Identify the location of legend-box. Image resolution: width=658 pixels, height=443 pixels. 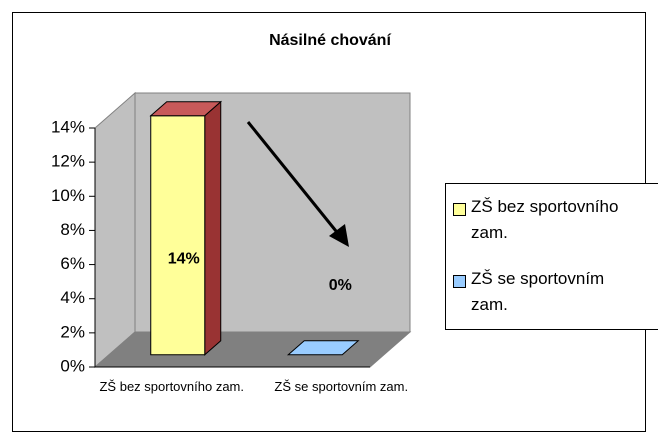
(551, 256).